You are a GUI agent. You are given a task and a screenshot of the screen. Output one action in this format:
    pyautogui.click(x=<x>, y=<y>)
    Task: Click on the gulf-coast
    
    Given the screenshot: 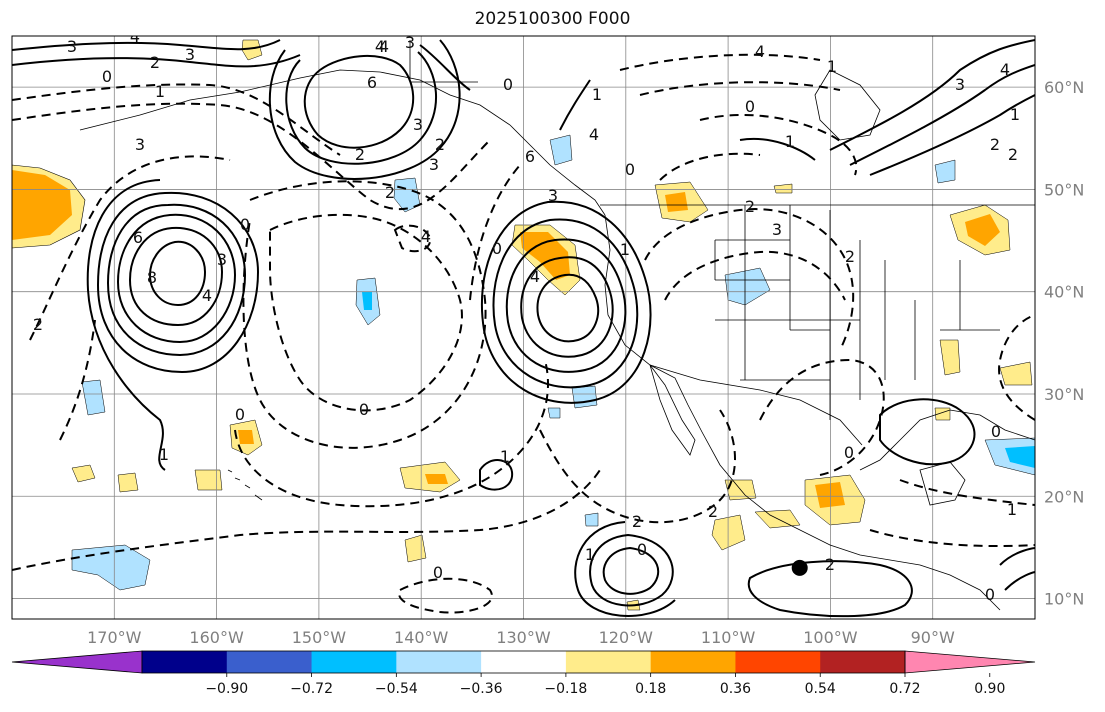 What is the action you would take?
    pyautogui.click(x=947, y=440)
    